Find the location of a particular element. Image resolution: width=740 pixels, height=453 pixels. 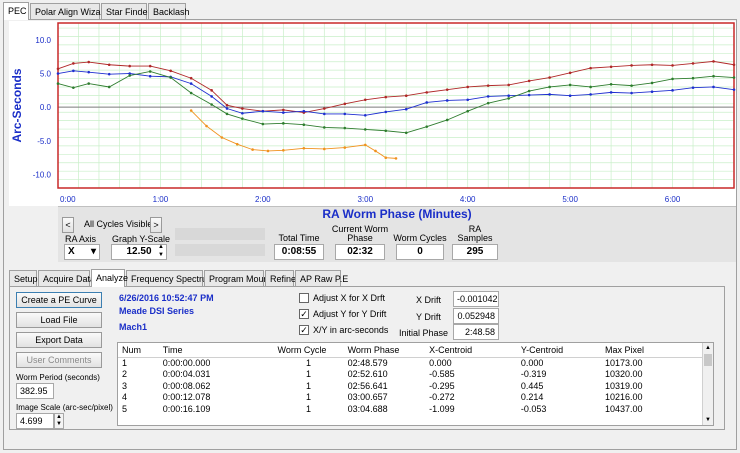

table-cell: 0:00:04.031 is located at coordinates (186, 374).